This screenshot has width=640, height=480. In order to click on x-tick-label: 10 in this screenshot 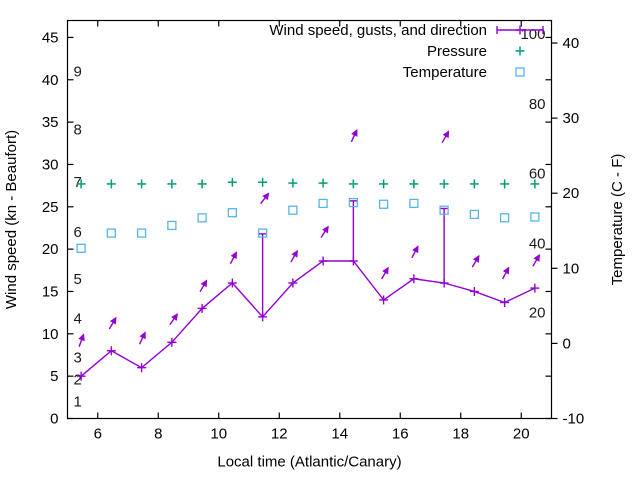, I will do `click(218, 434)`.